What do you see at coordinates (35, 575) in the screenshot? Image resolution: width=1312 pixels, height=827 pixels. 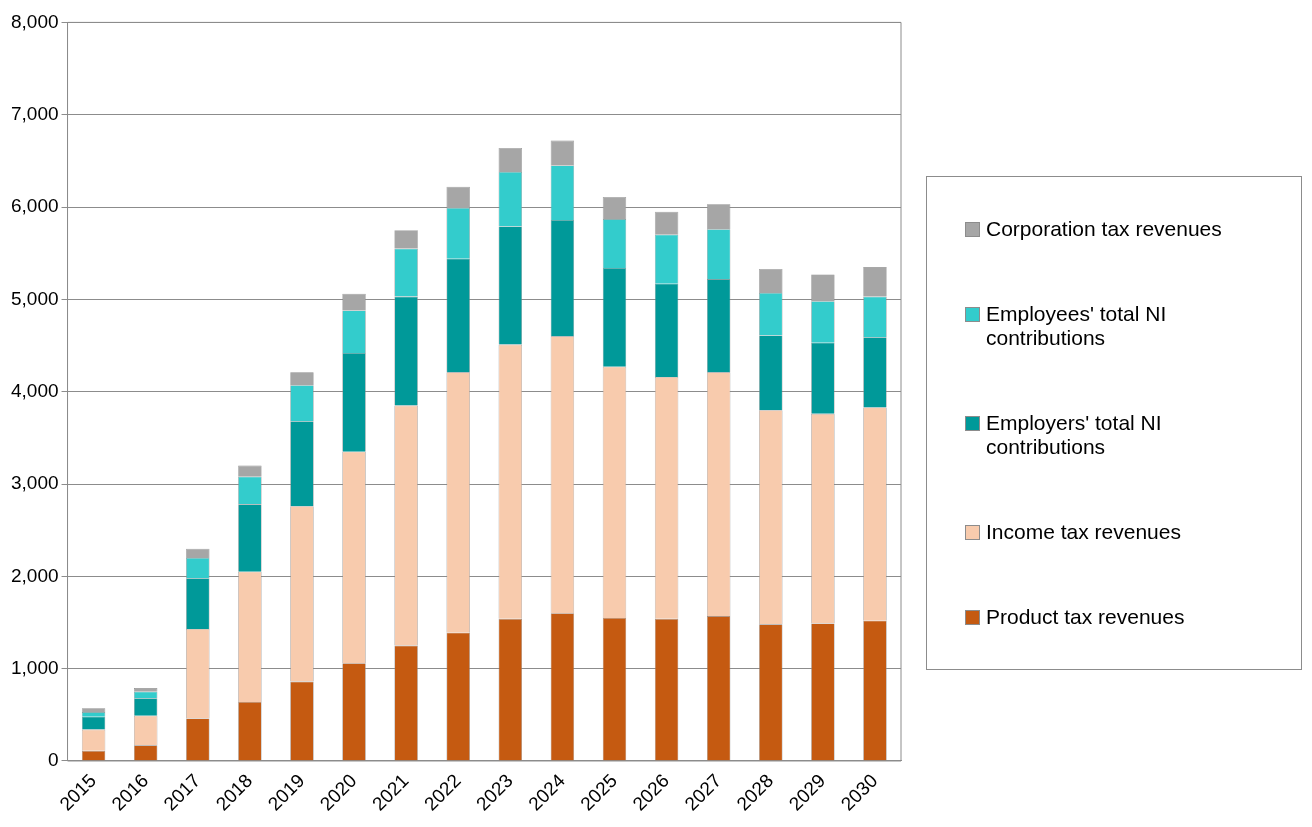 I see `y-tick-label: 2,000` at bounding box center [35, 575].